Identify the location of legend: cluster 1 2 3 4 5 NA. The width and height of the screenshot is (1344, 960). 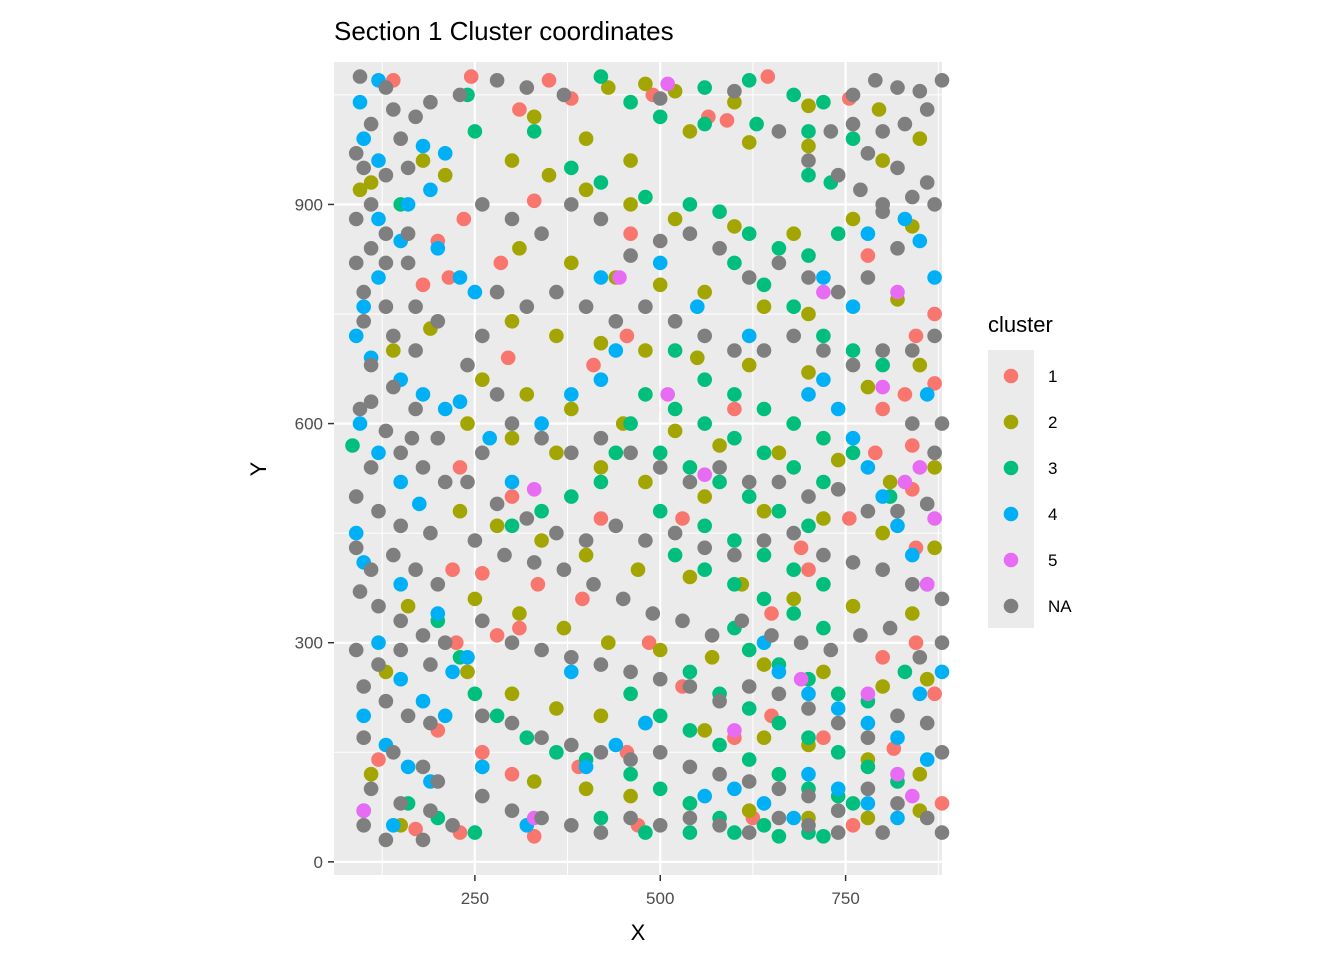
(1030, 470).